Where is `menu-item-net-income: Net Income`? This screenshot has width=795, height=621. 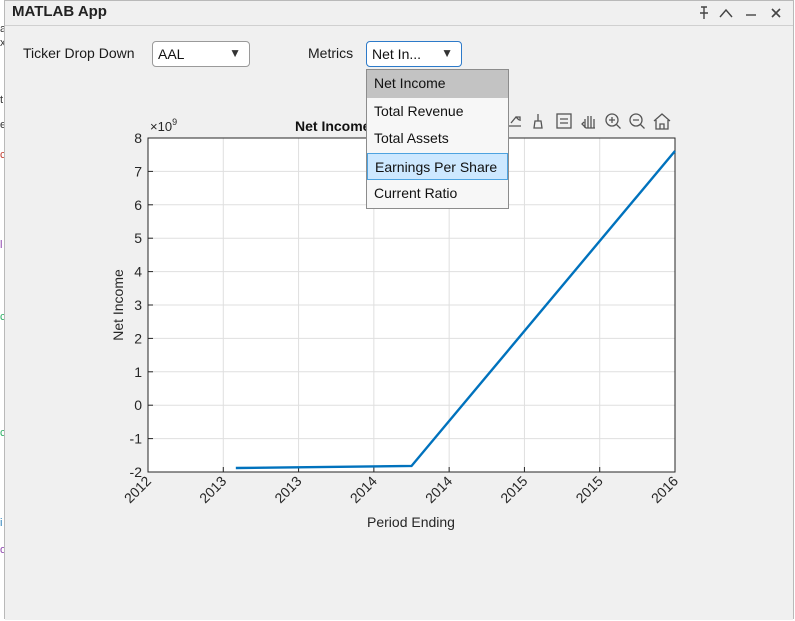 menu-item-net-income: Net Income is located at coordinates (437, 84).